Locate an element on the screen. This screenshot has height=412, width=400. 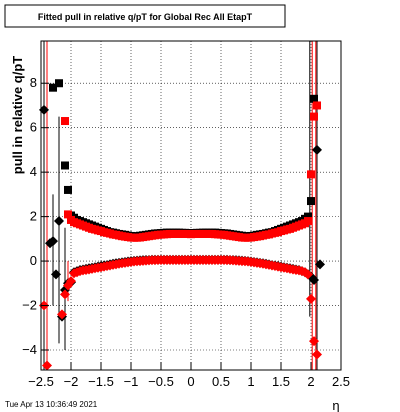
timestamp: Tue Apr 13 10:36:49 2021 is located at coordinates (51, 404).